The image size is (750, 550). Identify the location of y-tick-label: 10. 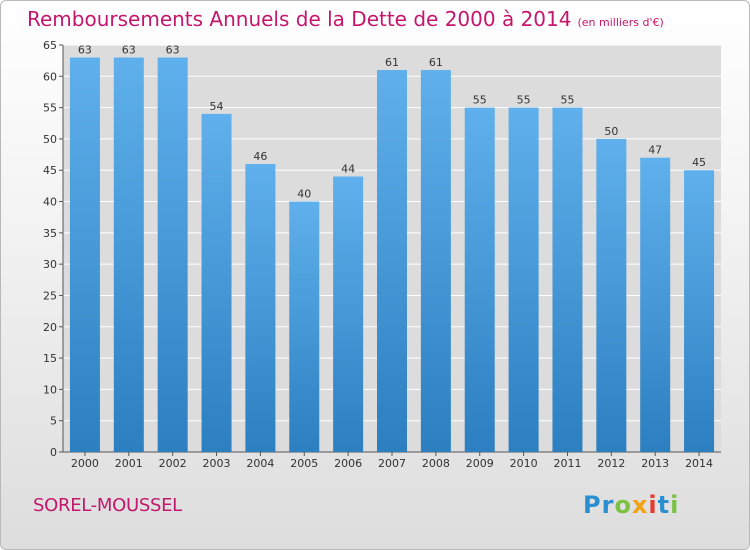
(50, 389).